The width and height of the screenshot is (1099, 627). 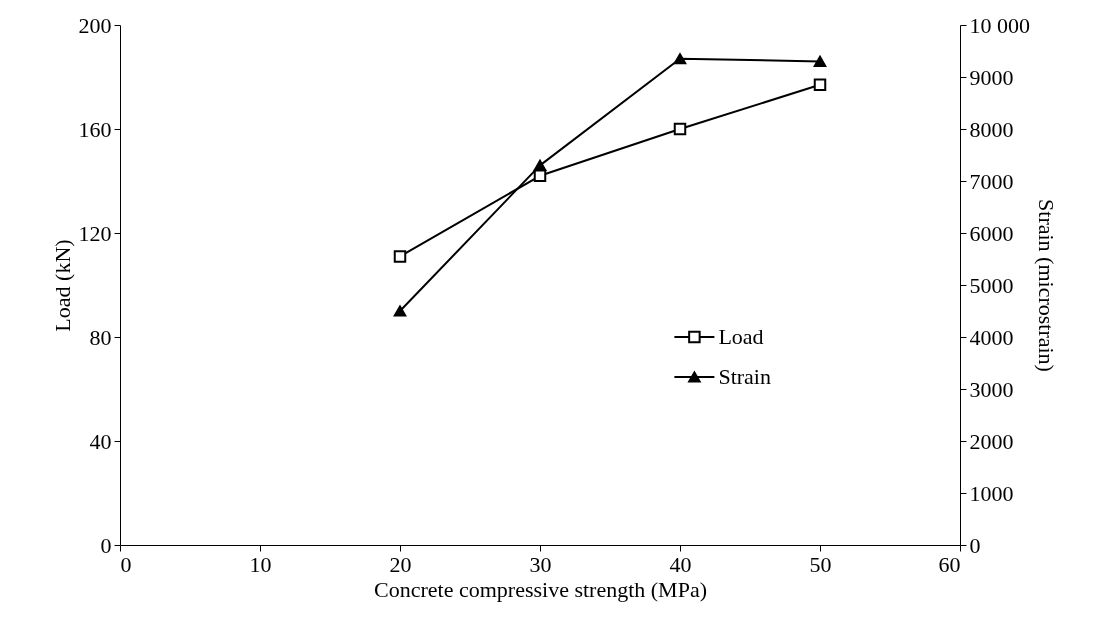 What do you see at coordinates (991, 77) in the screenshot?
I see `y2-tick-label: 9000` at bounding box center [991, 77].